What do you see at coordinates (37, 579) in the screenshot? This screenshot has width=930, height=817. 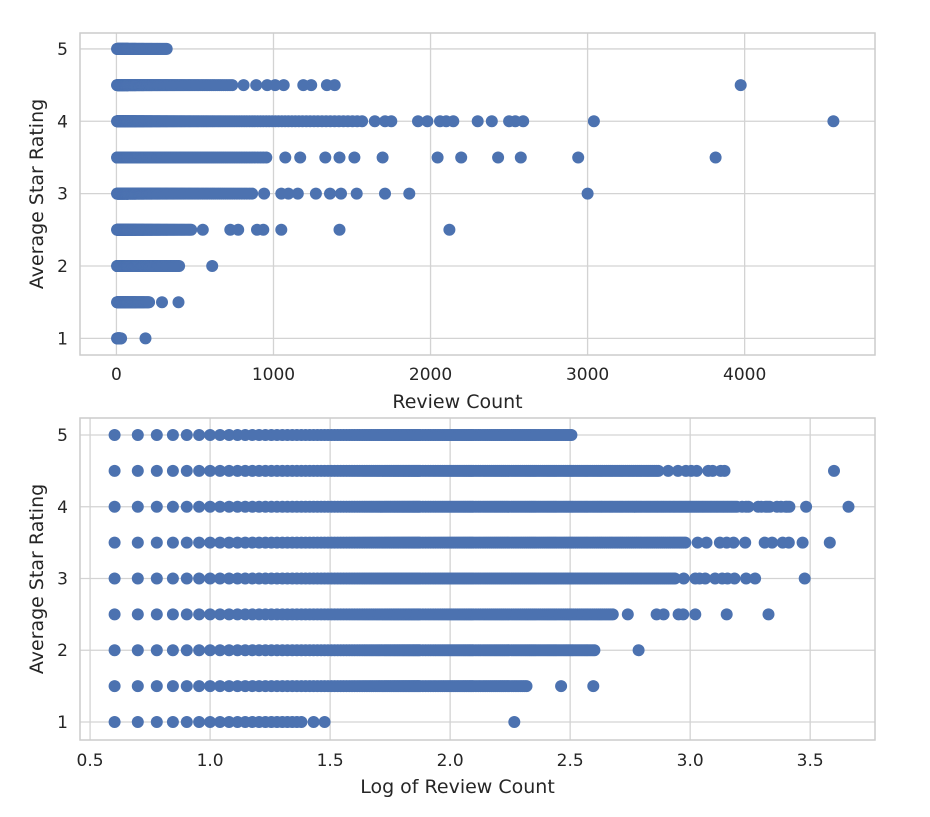 I see `y-axis-label: Average Star Rating` at bounding box center [37, 579].